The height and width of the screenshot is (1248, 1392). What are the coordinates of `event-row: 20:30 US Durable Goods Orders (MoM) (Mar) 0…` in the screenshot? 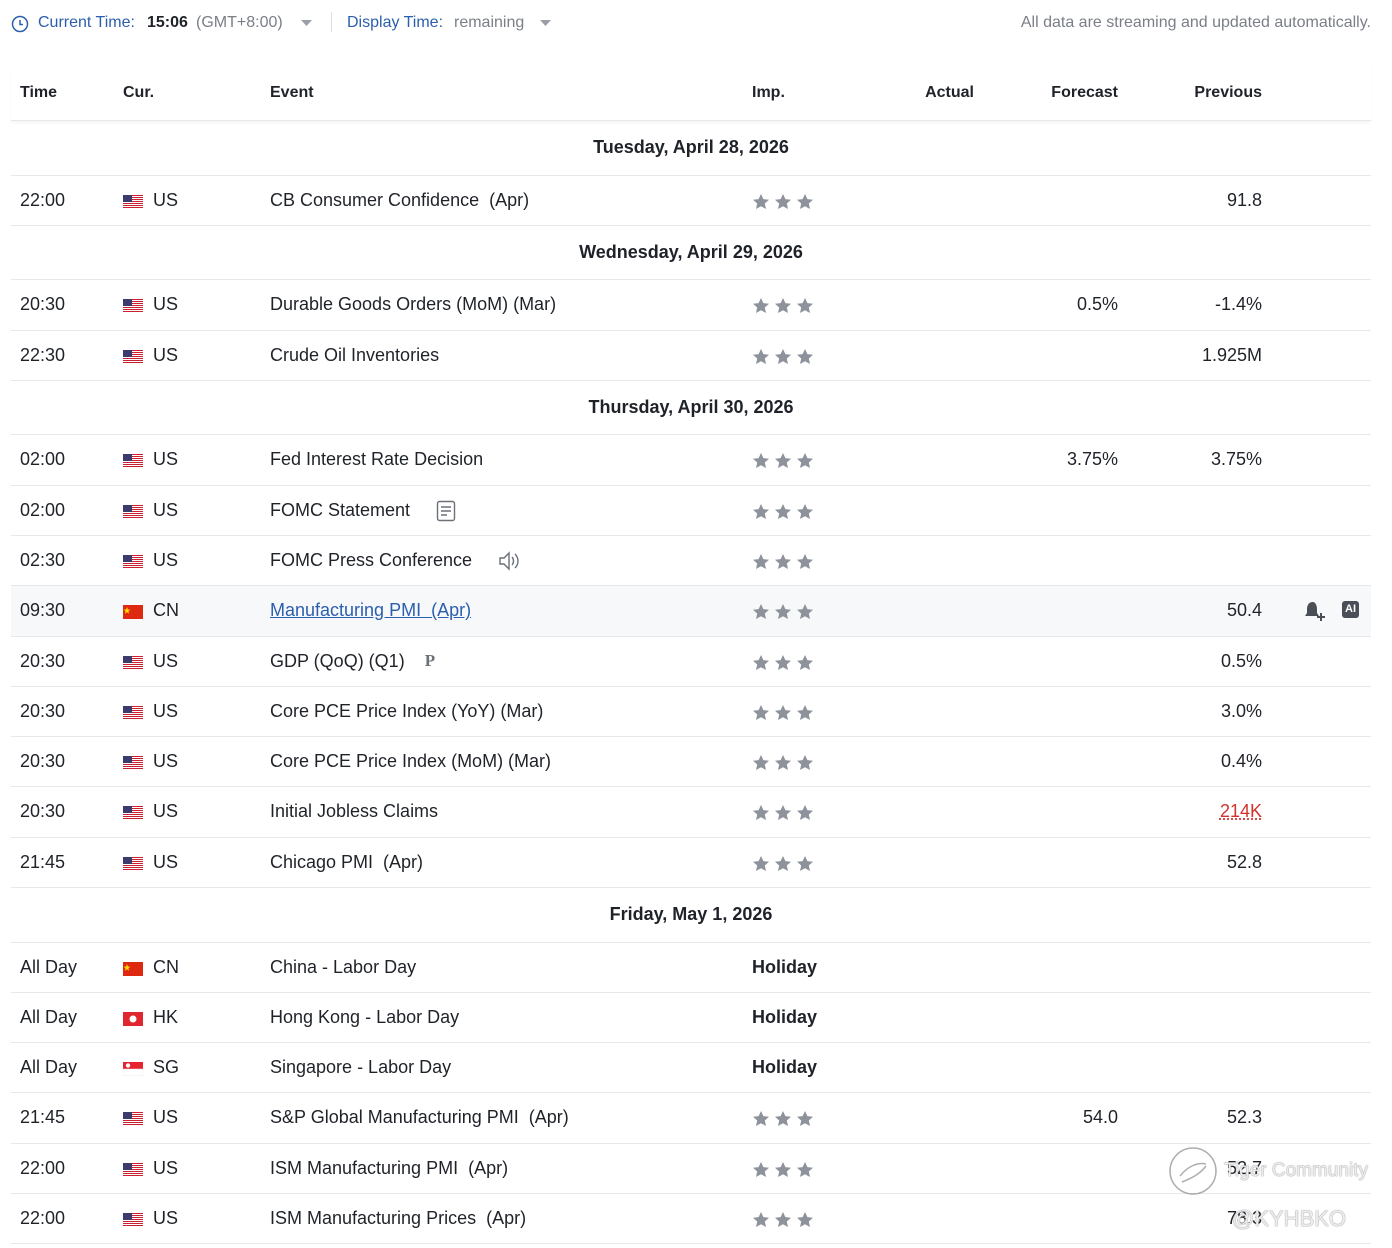 It's located at (691, 305).